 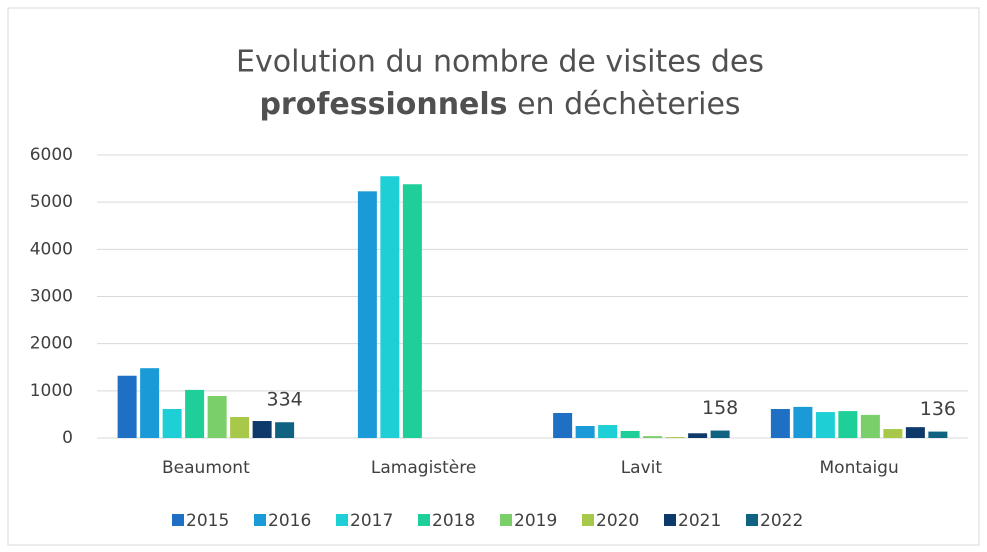 I want to click on x-tick-label: Montaigu, so click(x=859, y=468).